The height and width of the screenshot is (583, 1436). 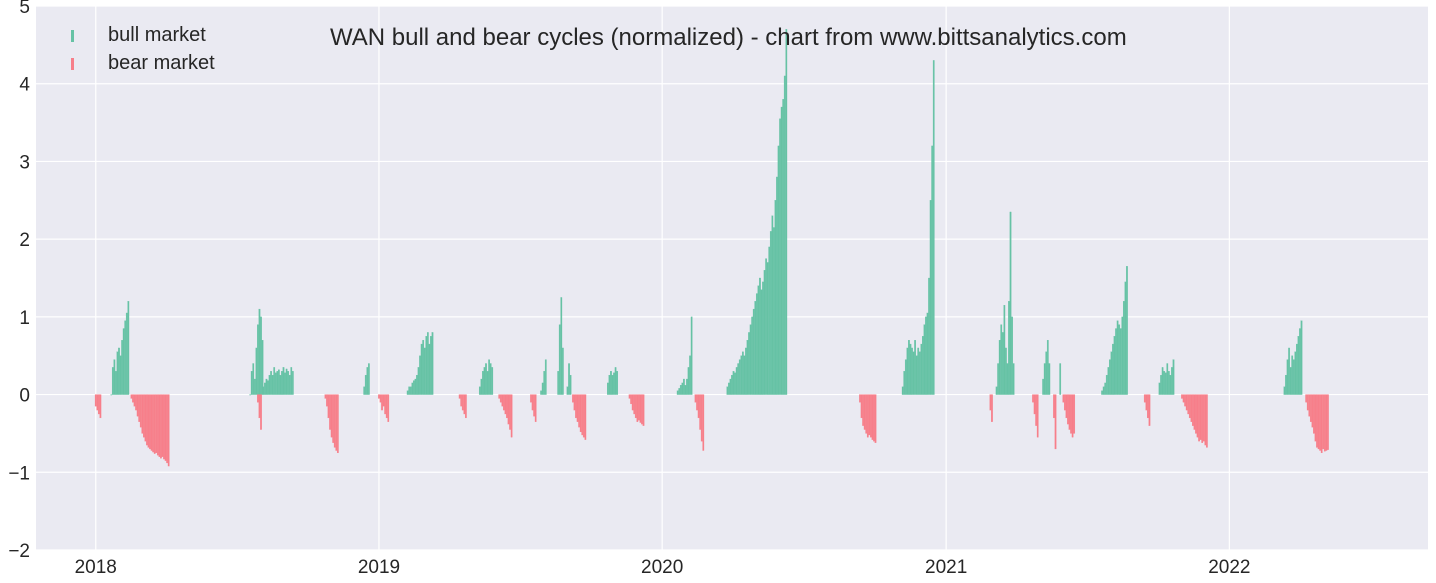 What do you see at coordinates (157, 35) in the screenshot?
I see `legend-bull-label: bull market` at bounding box center [157, 35].